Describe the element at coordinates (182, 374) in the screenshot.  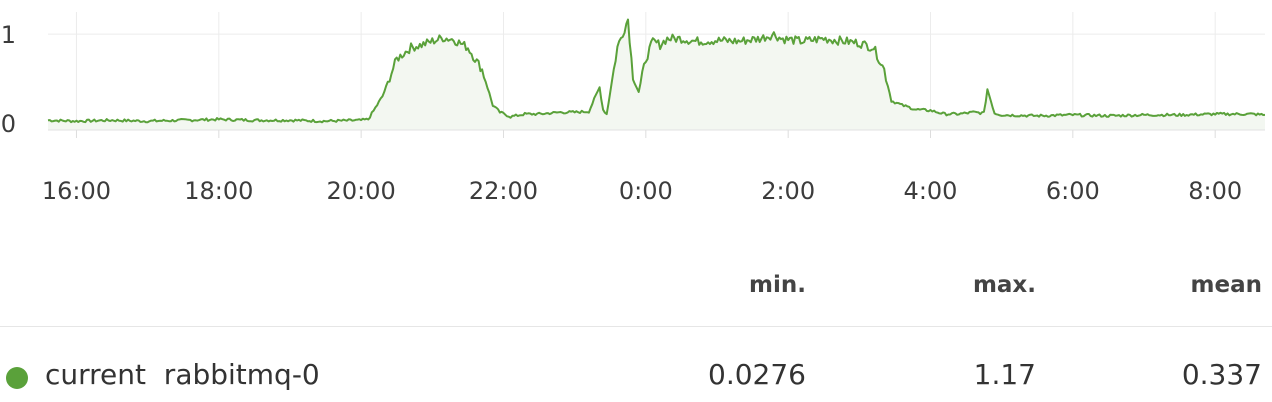
I see `legend-series-name: current rabbitmq-0` at that location.